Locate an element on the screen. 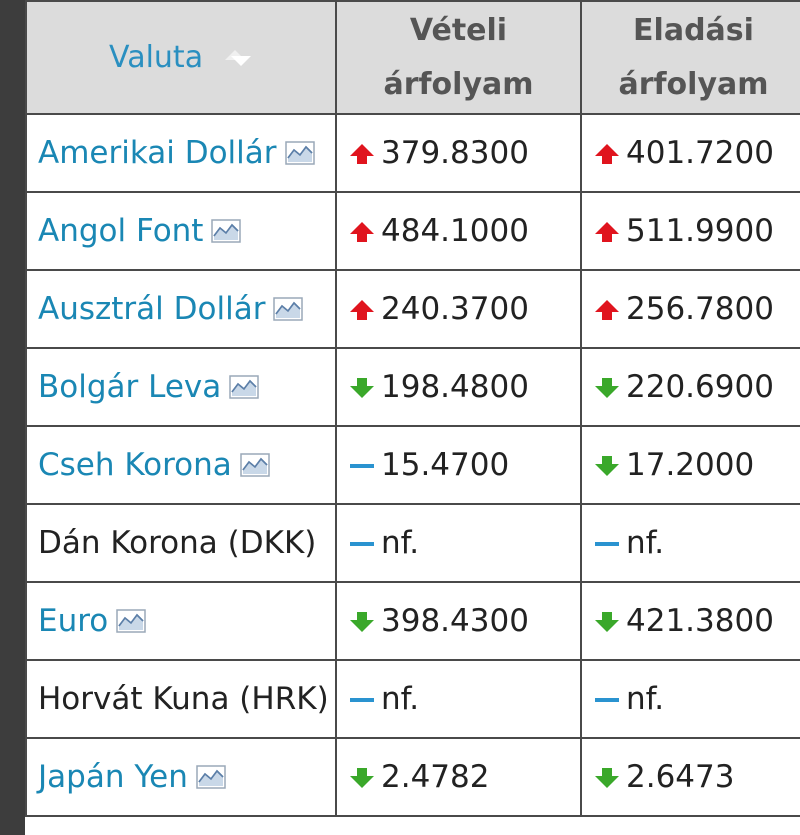  buy-header-line2: árfolyam is located at coordinates (458, 84).